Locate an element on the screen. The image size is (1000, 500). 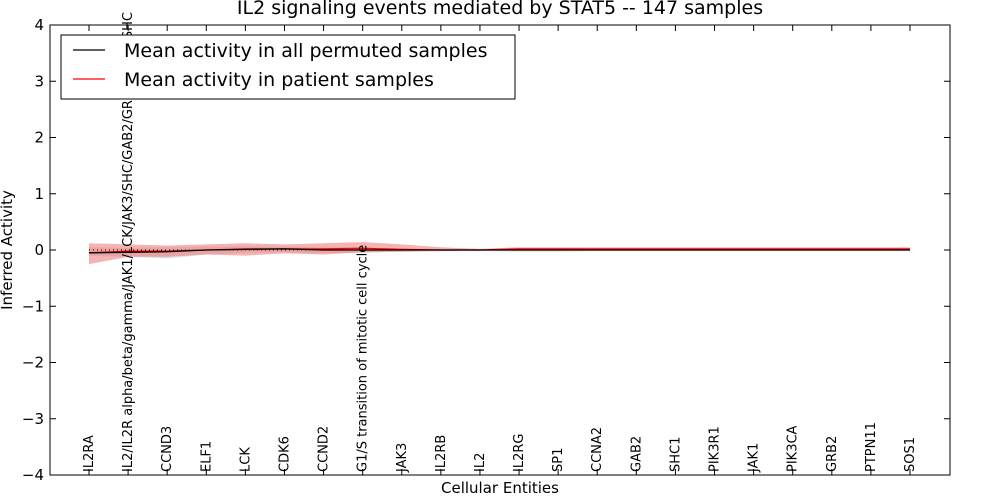
x-tick-label: PIK3R1 is located at coordinates (715, 449).